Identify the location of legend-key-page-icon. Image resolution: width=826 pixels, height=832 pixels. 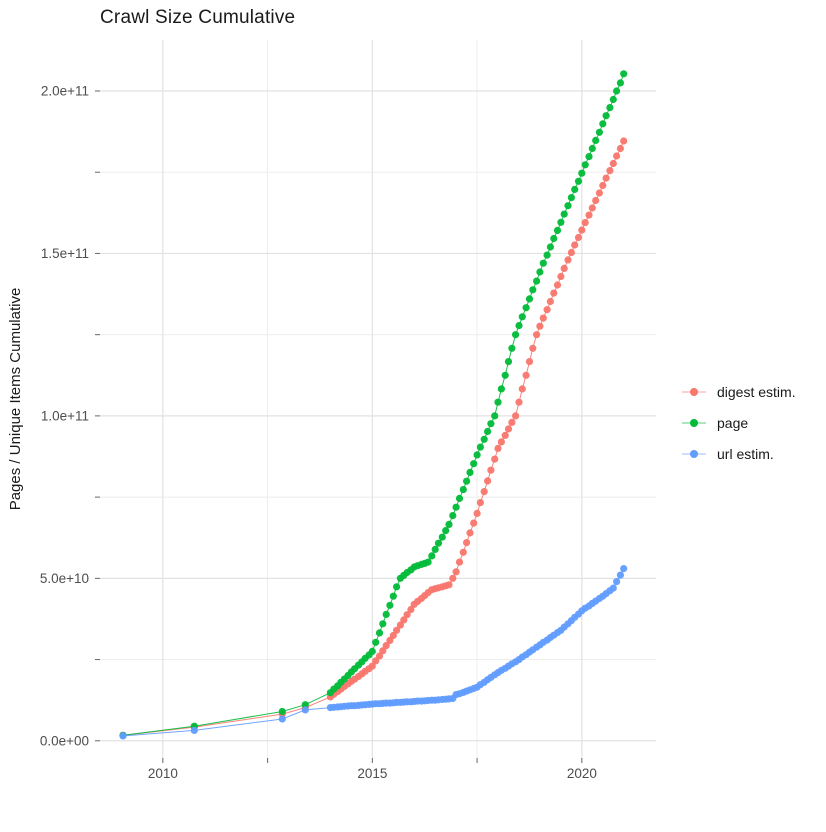
(694, 422).